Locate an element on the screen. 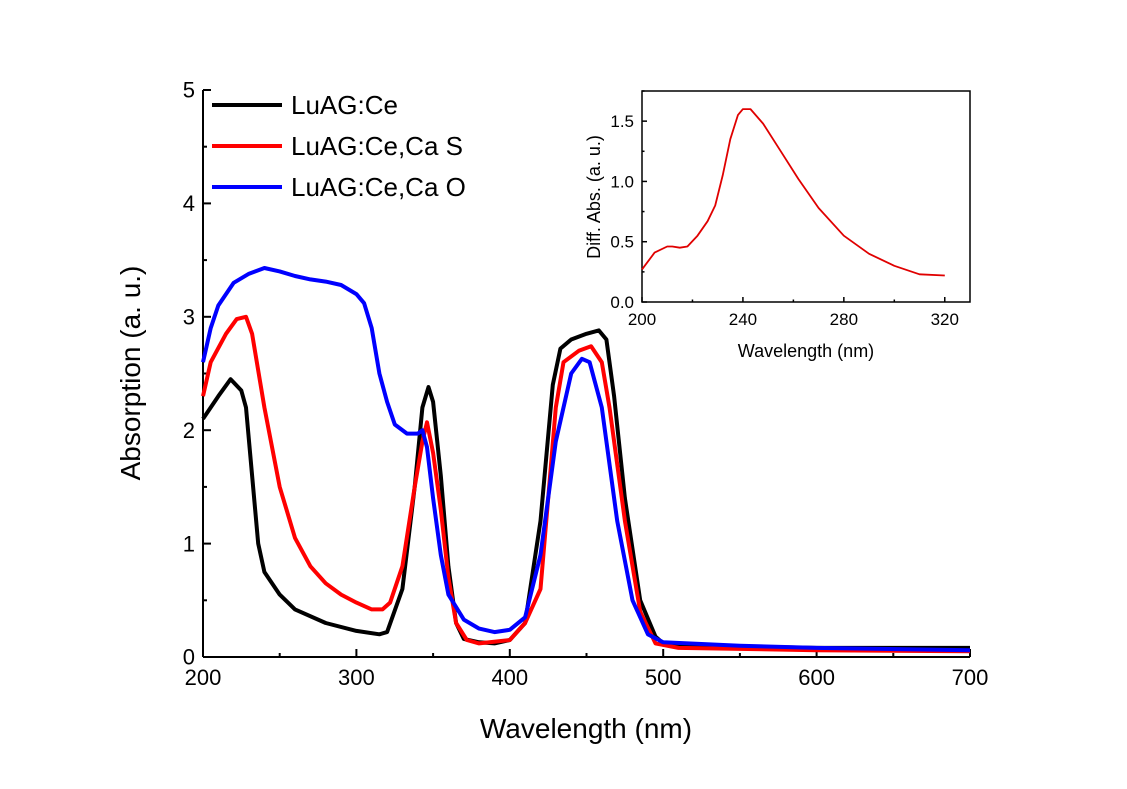  axes-frame is located at coordinates (806, 196).